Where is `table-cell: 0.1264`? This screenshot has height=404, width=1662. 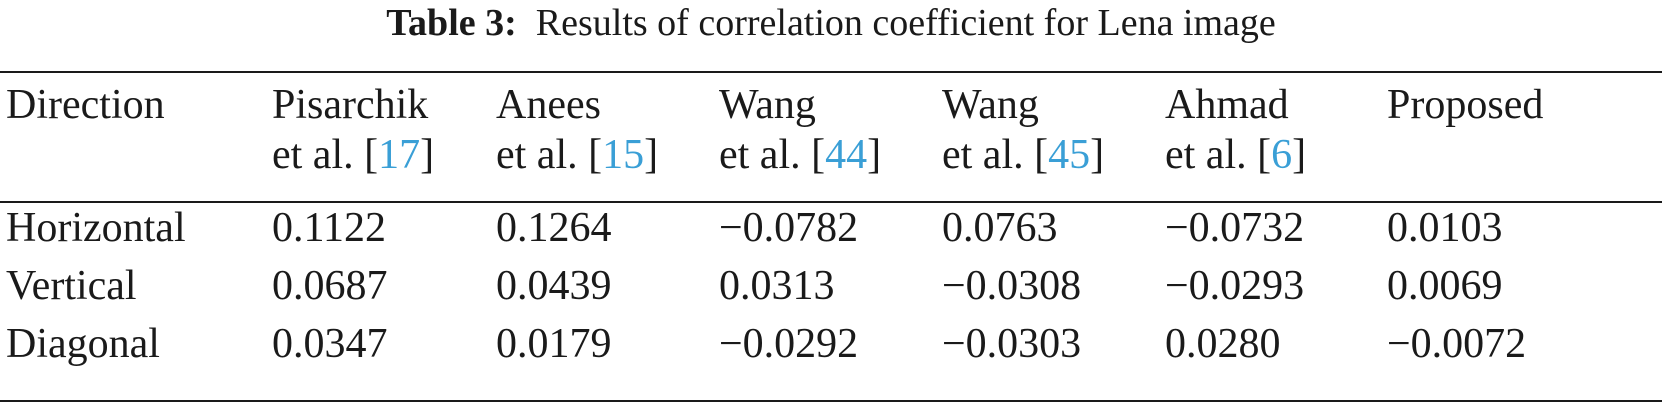 table-cell: 0.1264 is located at coordinates (554, 228).